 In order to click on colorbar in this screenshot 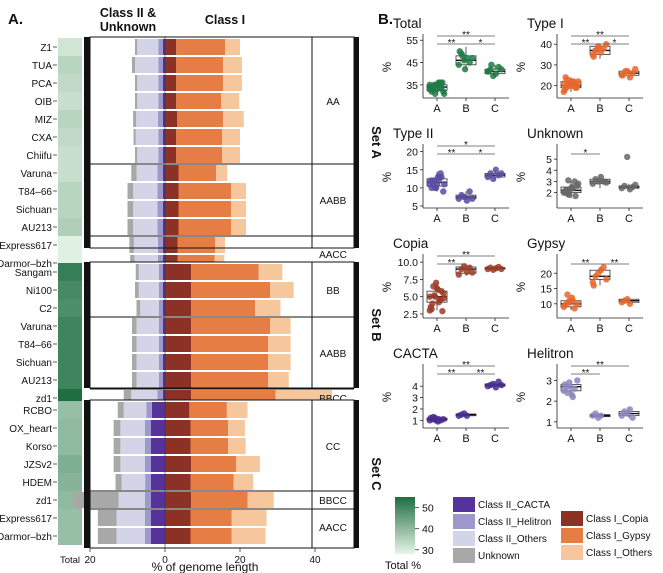, I will do `click(405, 525)`.